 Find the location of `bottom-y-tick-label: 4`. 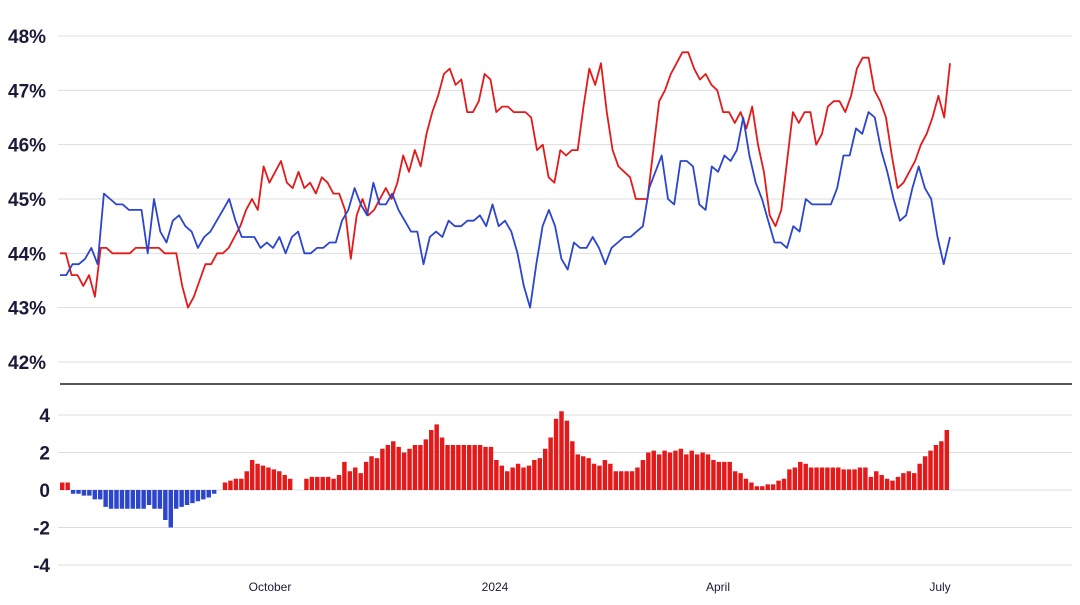

bottom-y-tick-label: 4 is located at coordinates (44, 416).